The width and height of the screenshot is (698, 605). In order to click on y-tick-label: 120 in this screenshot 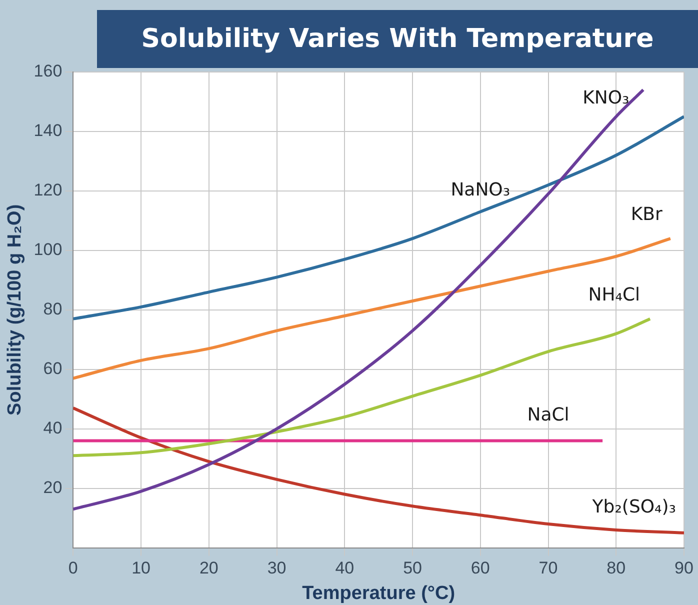, I will do `click(48, 190)`.